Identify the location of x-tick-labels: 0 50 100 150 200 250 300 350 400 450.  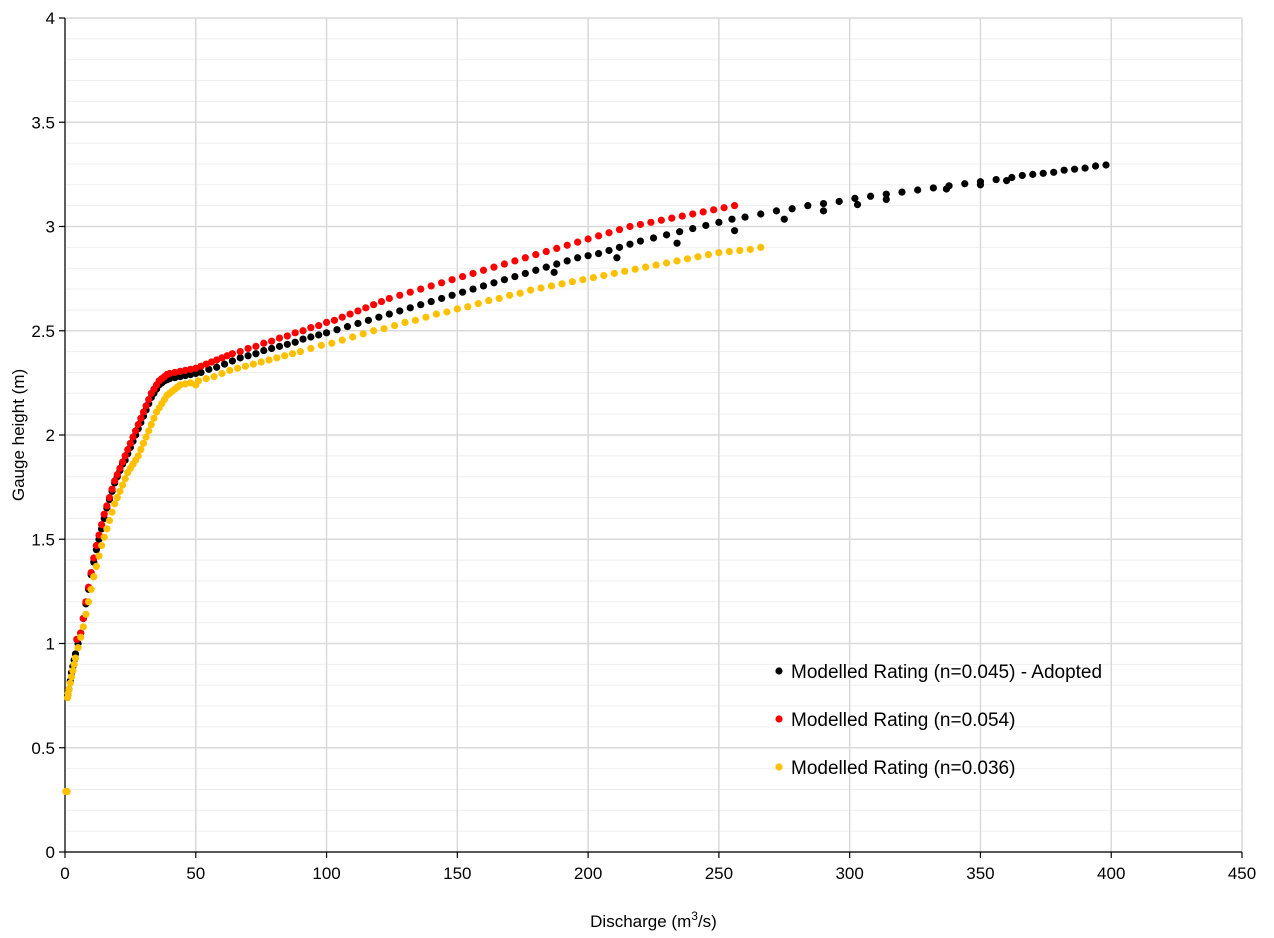
(658, 873).